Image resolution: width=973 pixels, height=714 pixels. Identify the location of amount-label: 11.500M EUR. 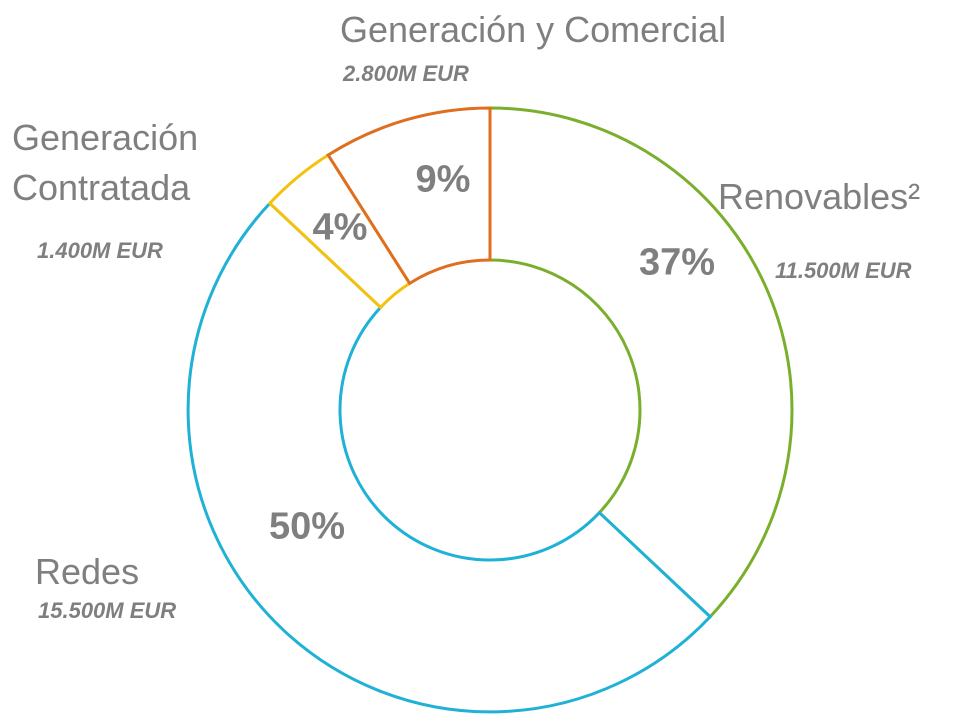
(843, 270).